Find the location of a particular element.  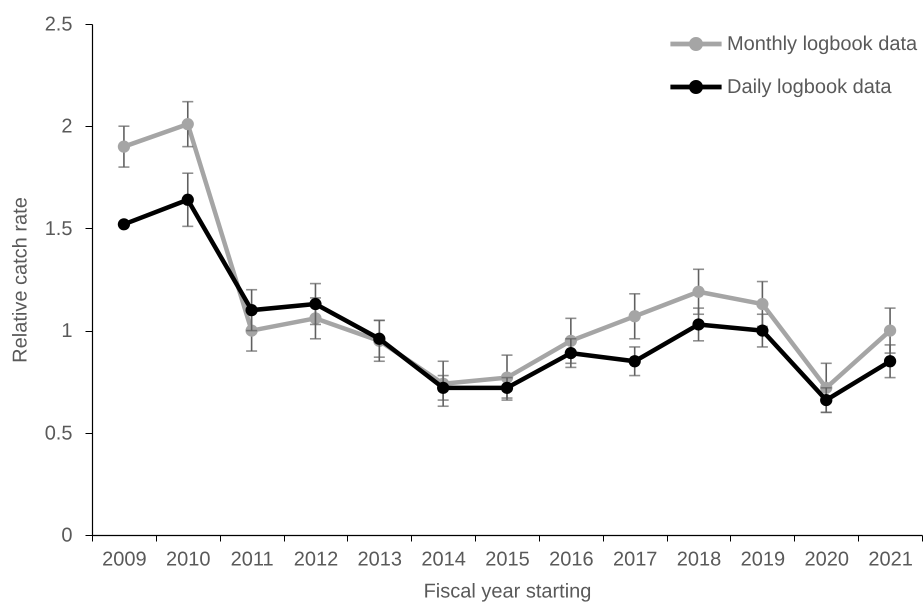

y-tick-label: 2.5 is located at coordinates (58, 25).